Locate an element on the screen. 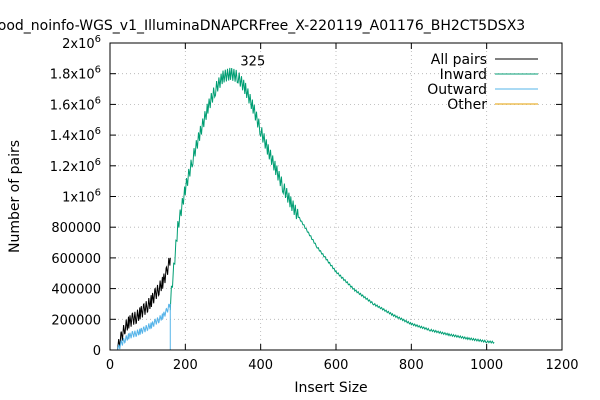 The height and width of the screenshot is (400, 600). y-tick-label-base: 1x10 is located at coordinates (78, 198).